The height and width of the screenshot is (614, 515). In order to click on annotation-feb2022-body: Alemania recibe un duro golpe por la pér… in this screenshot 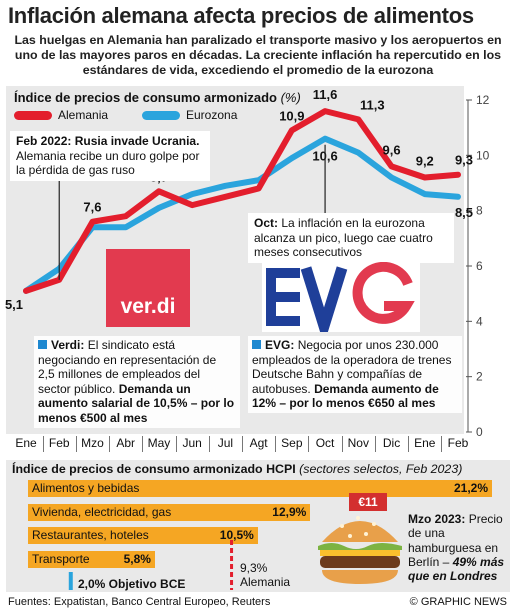, I will do `click(108, 163)`.